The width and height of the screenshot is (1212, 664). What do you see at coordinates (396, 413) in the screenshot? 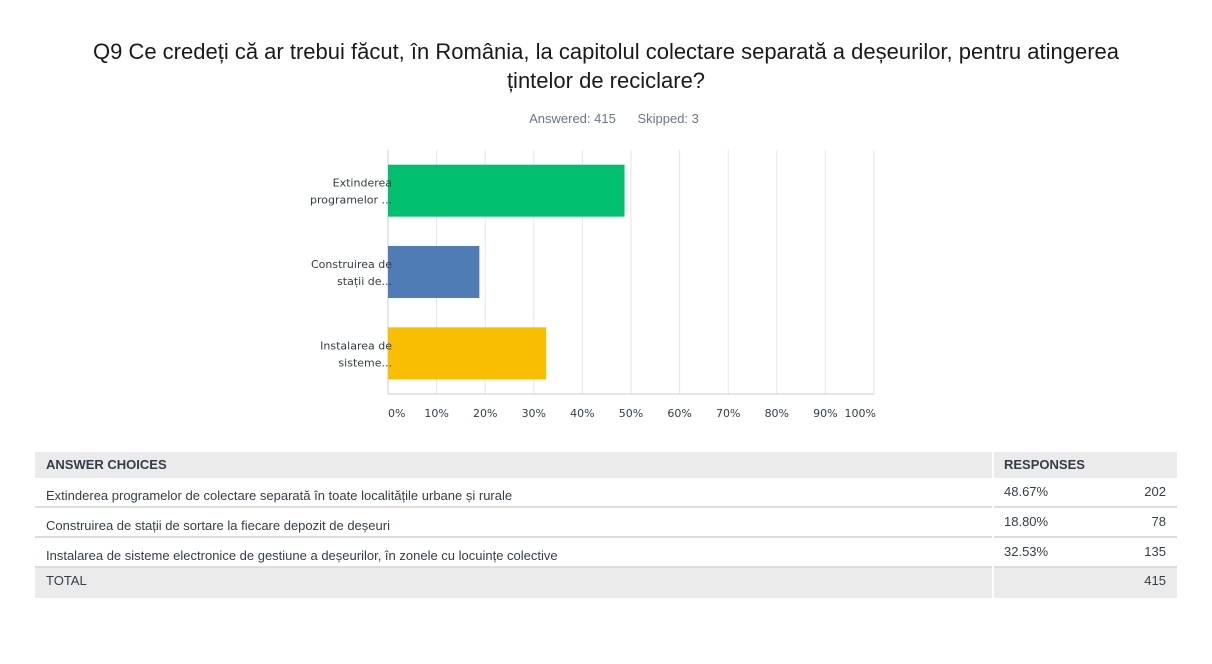
I see `x-tick-label: 0%` at bounding box center [396, 413].